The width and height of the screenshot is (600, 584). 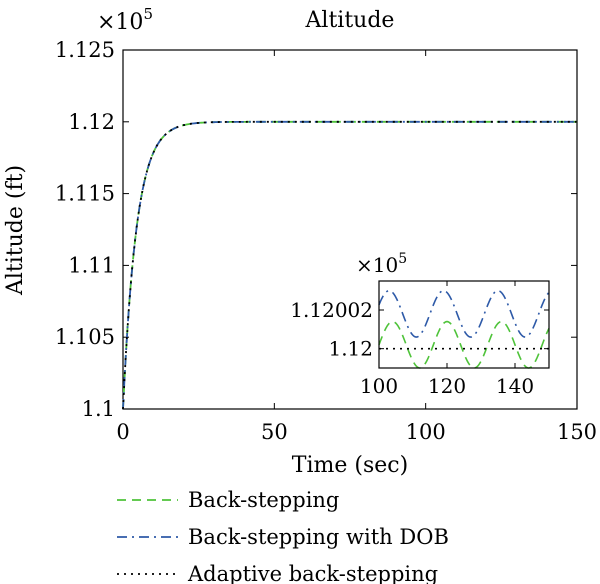 What do you see at coordinates (464, 313) in the screenshot?
I see `inset-series-line-back-stepping-with-dob` at bounding box center [464, 313].